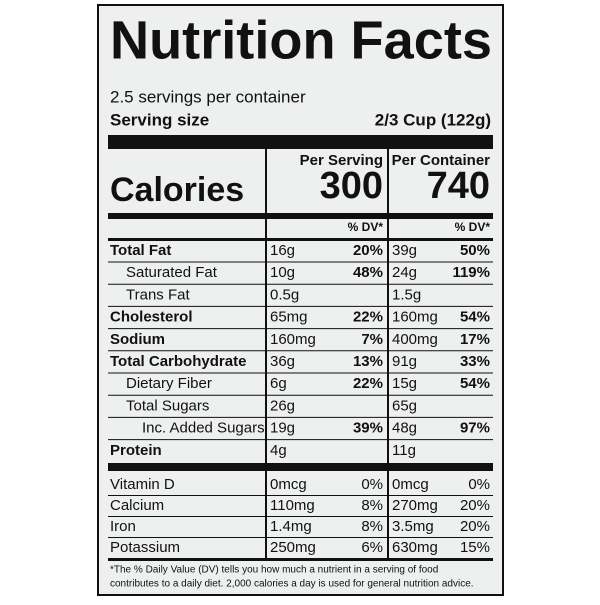 The width and height of the screenshot is (600, 605). I want to click on daily-value: 48%, so click(368, 272).